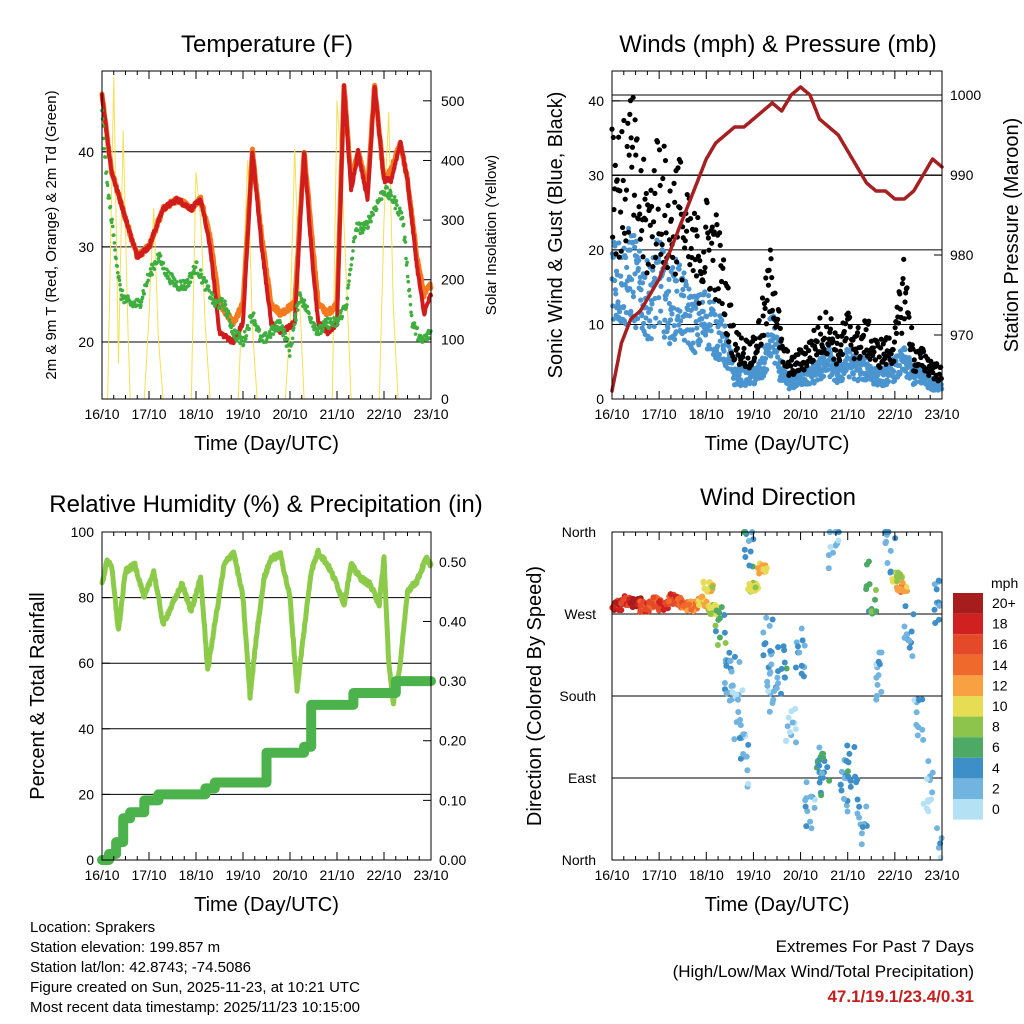 The height and width of the screenshot is (1024, 1024). Describe the element at coordinates (90, 860) in the screenshot. I see `humidity-ytick-label: 0` at that location.